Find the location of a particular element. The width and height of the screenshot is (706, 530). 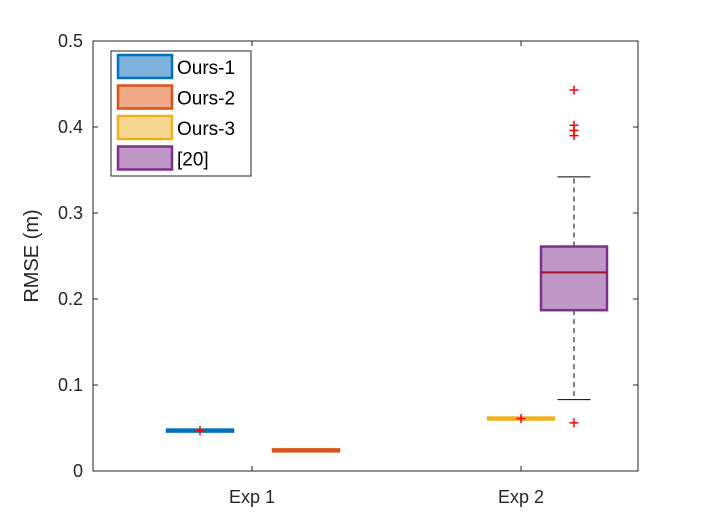

x-tick-label: Exp 1 is located at coordinates (252, 497).